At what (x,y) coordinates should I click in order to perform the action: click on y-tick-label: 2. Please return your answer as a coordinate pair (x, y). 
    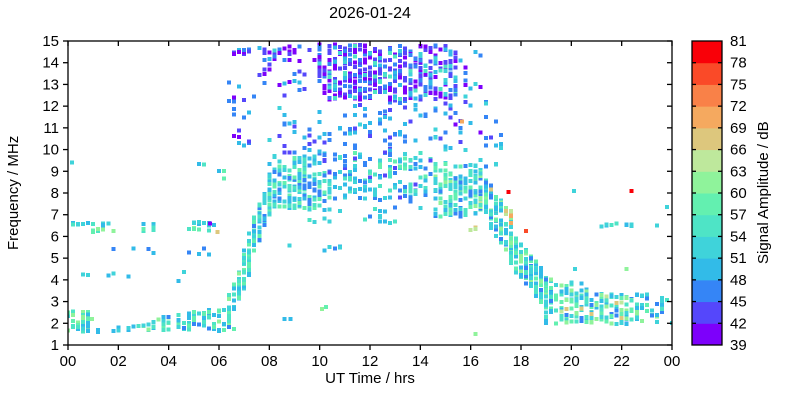
    Looking at the image, I should click on (55, 323).